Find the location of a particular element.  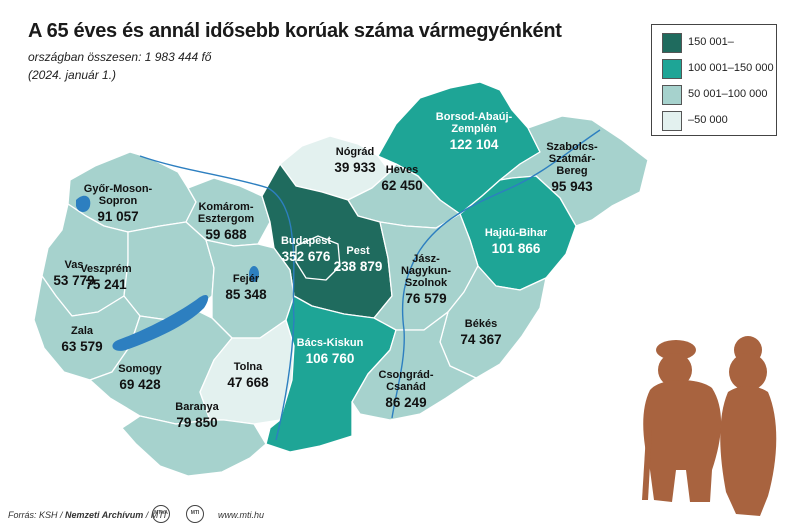

county-value-label: 86 249 is located at coordinates (405, 402).